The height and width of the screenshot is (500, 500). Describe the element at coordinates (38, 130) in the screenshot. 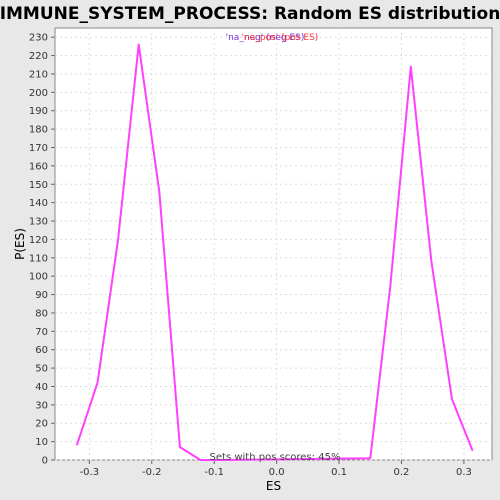

I see `y-tick-label: 180` at that location.